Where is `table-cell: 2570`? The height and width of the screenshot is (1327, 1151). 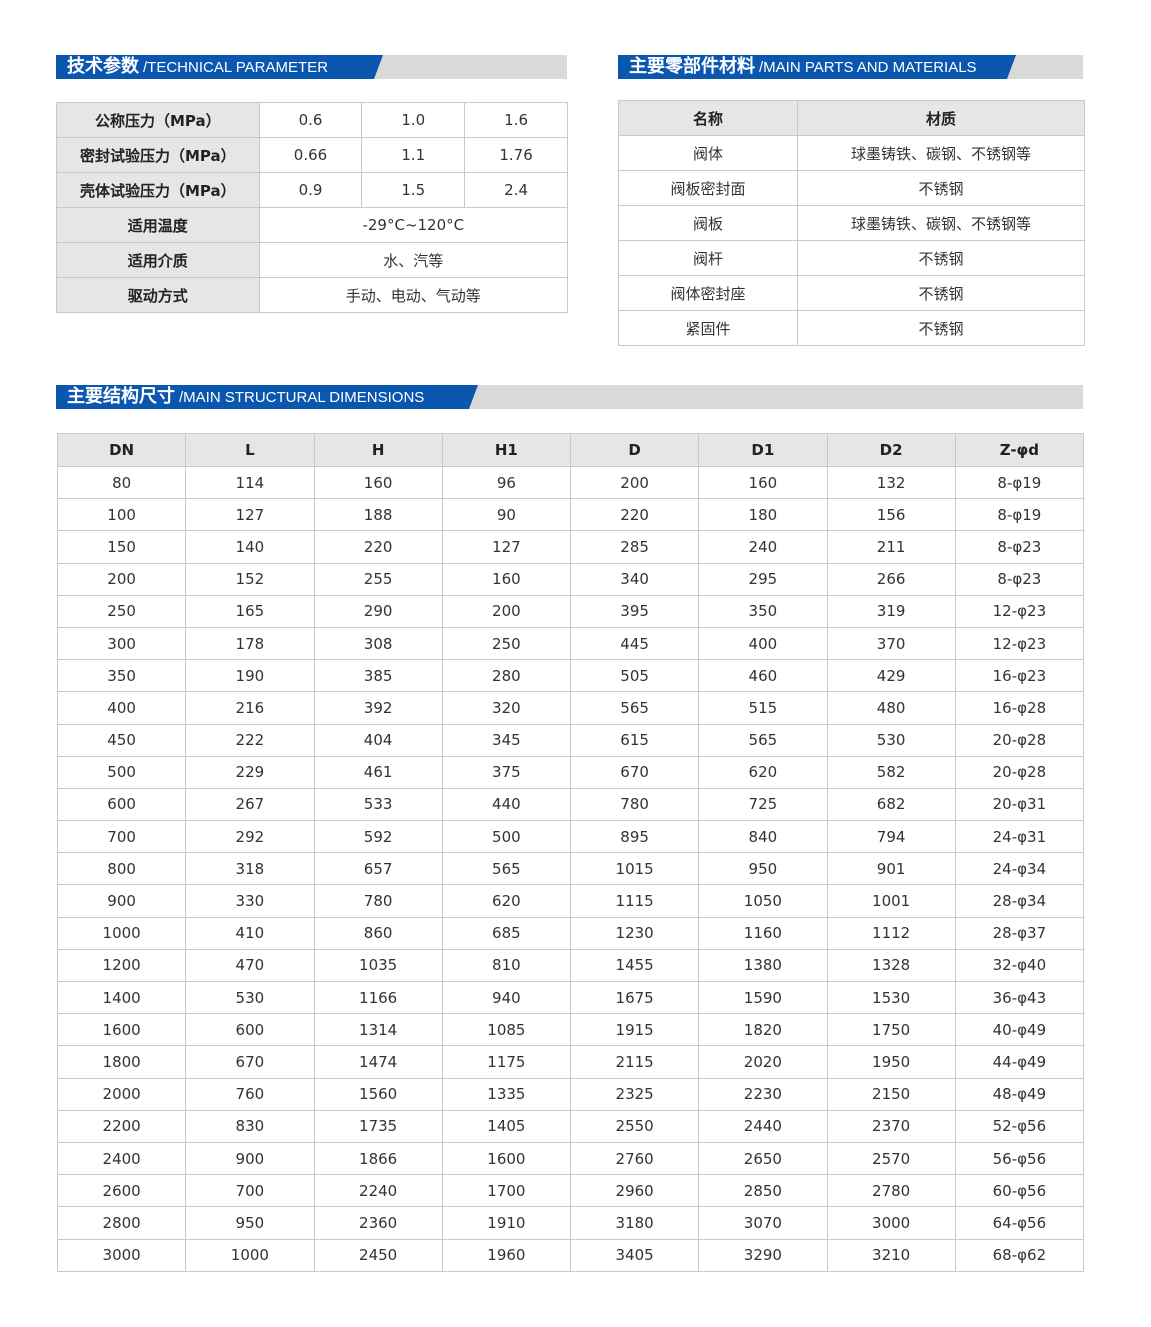 table-cell: 2570 is located at coordinates (891, 1158).